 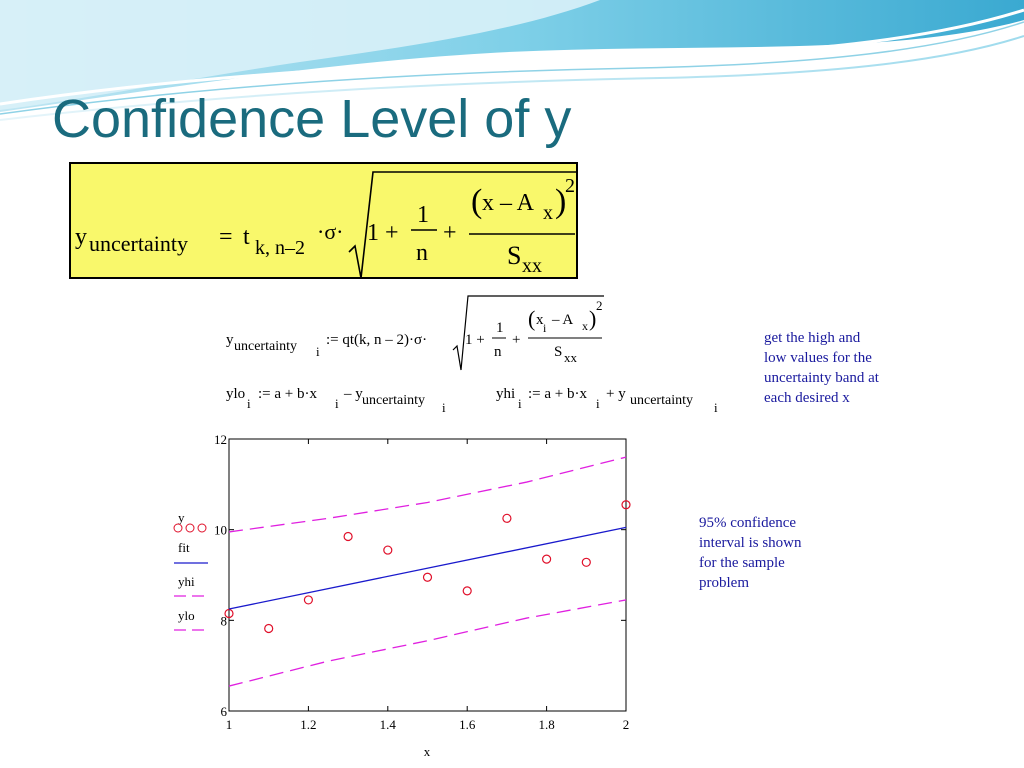 What do you see at coordinates (475, 340) in the screenshot?
I see `def1-one: 1 +` at bounding box center [475, 340].